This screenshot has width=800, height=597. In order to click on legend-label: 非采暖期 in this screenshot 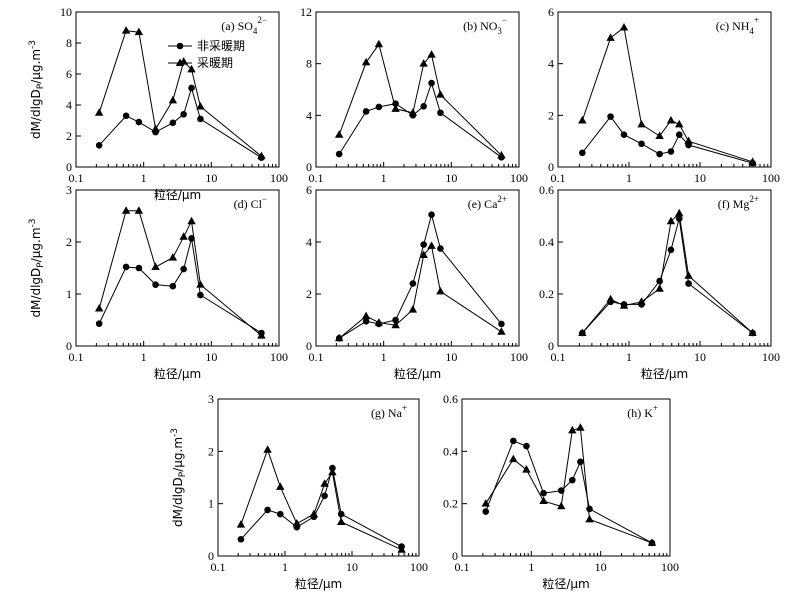, I will do `click(221, 46)`.